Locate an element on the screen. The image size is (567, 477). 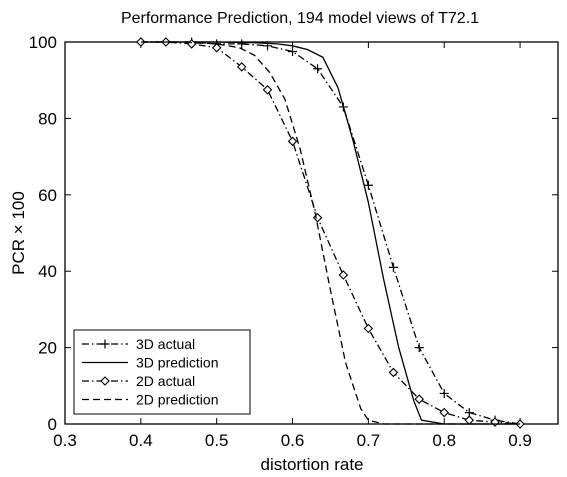
legend-item: 2D prediction is located at coordinates (150, 400).